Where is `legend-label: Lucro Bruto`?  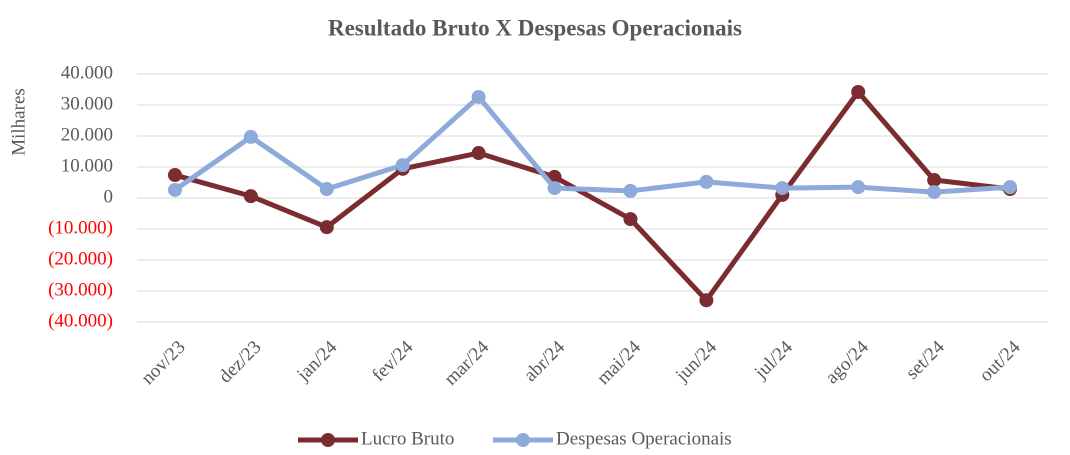 legend-label: Lucro Bruto is located at coordinates (407, 438).